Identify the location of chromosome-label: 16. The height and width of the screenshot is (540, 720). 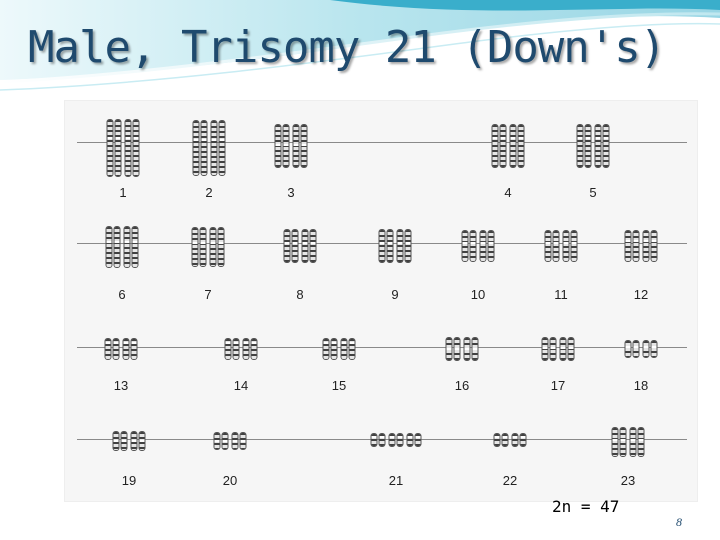
(462, 385).